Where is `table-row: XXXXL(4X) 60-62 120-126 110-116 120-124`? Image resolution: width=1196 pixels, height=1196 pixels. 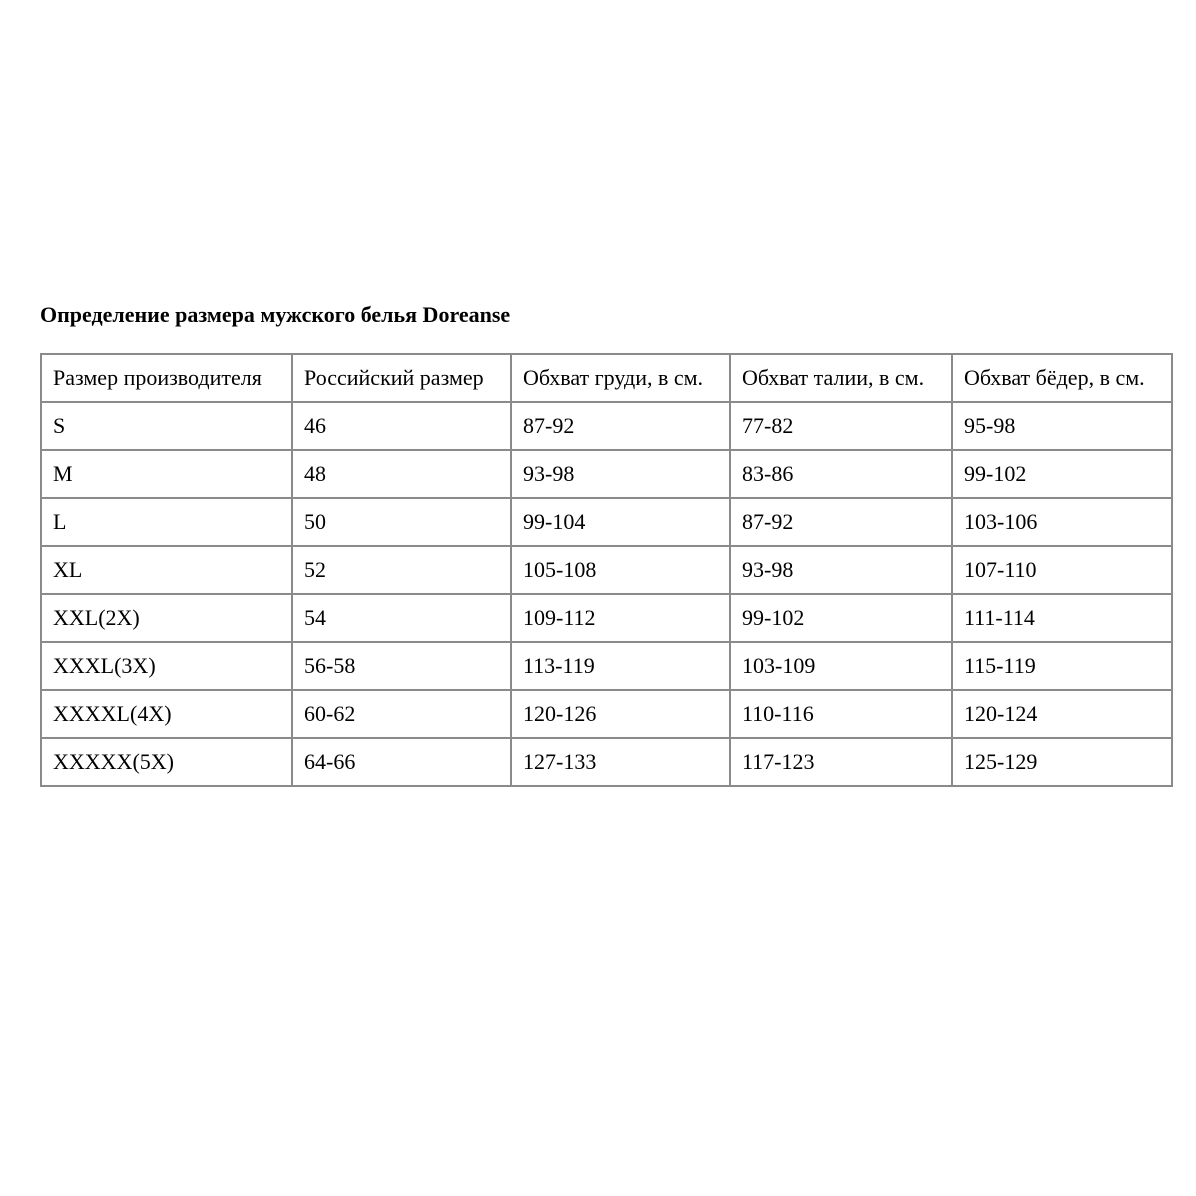 table-row: XXXXL(4X) 60-62 120-126 110-116 120-124 is located at coordinates (606, 714).